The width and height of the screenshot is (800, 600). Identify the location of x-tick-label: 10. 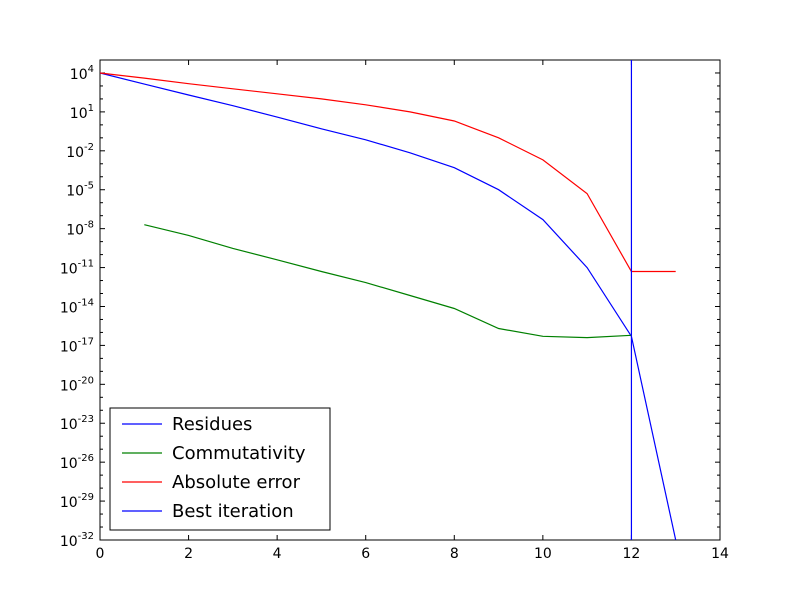
(543, 554).